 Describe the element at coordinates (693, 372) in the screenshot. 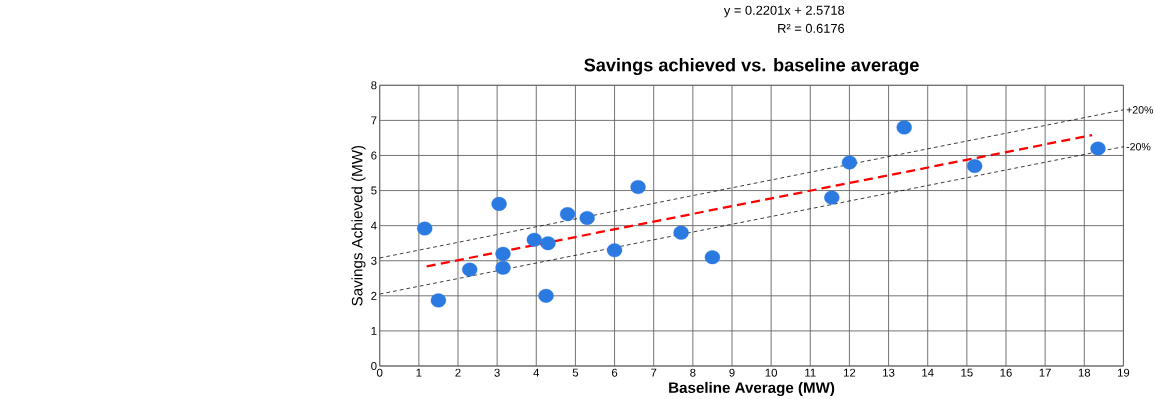

I see `x-tick-label: 8` at that location.